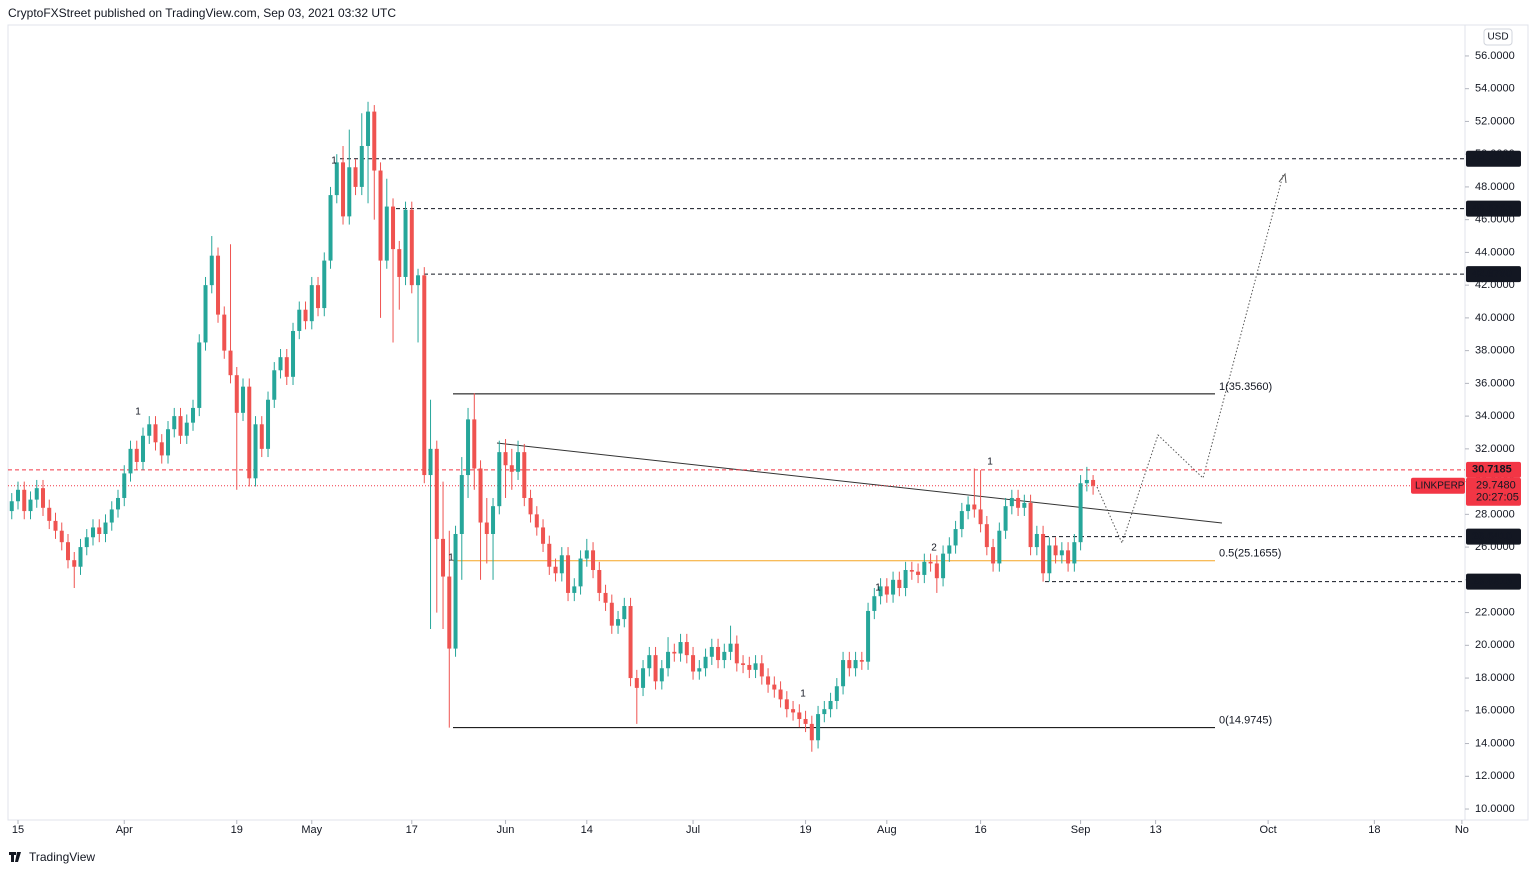  I want to click on logo-icon, so click(15, 857).